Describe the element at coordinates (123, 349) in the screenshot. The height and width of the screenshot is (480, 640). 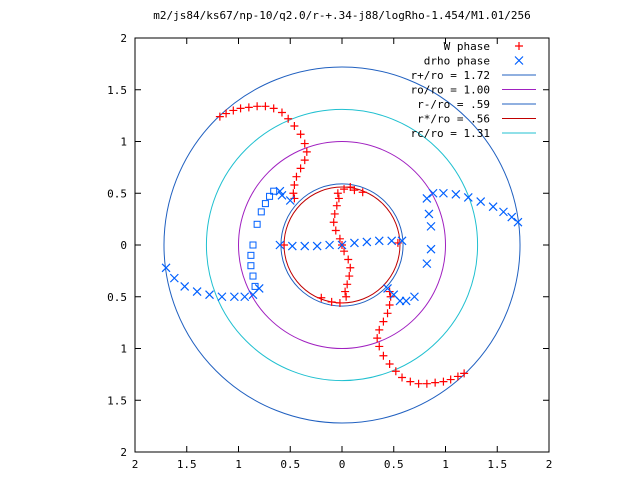
I see `y-tick-label-2: 1` at that location.